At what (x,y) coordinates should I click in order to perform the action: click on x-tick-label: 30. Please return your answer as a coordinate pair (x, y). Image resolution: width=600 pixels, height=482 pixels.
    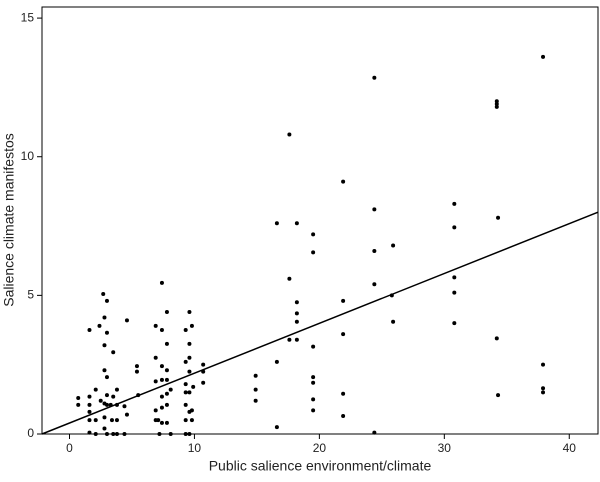
    Looking at the image, I should click on (445, 448).